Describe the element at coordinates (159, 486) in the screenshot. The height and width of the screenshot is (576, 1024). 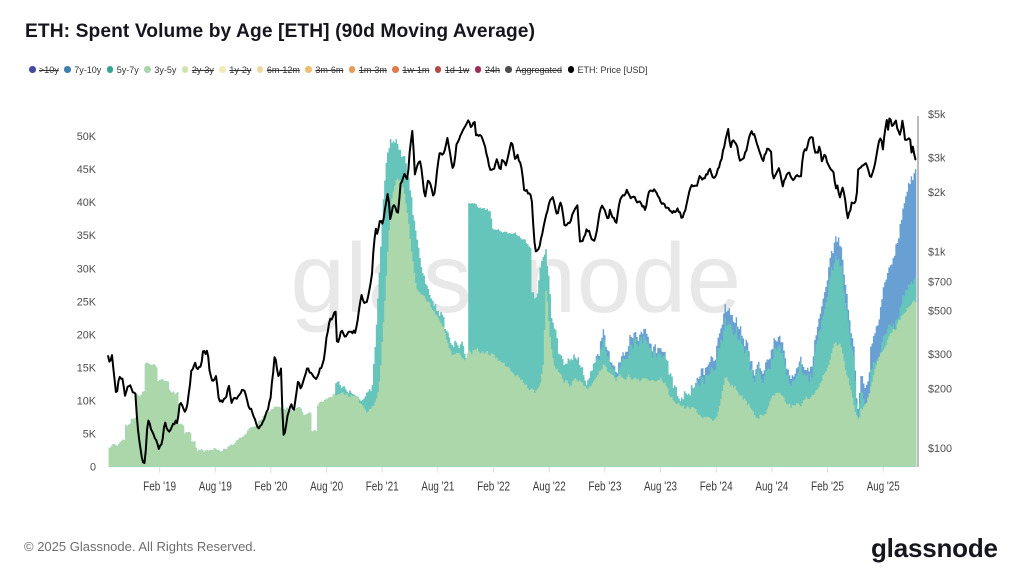
I see `svg-text: Feb '19` at that location.